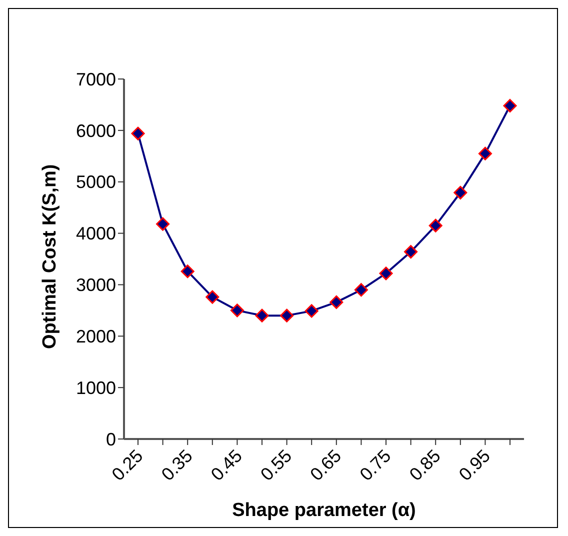  What do you see at coordinates (96, 285) in the screenshot?
I see `y-tick-label: 3000` at bounding box center [96, 285].